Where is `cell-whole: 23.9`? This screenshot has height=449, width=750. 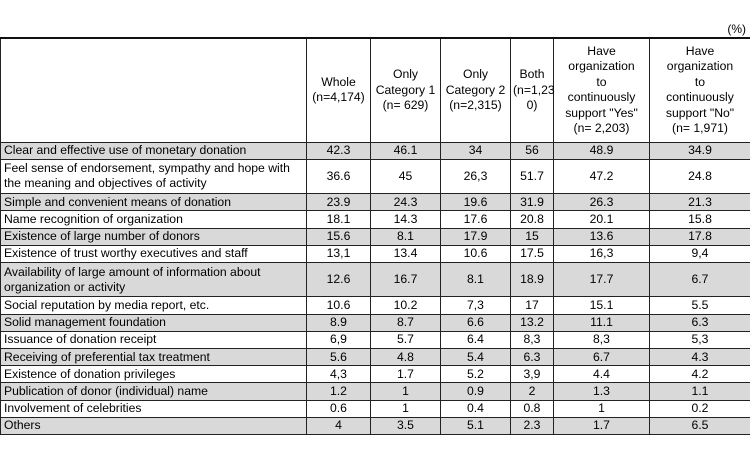 cell-whole: 23.9 is located at coordinates (338, 202).